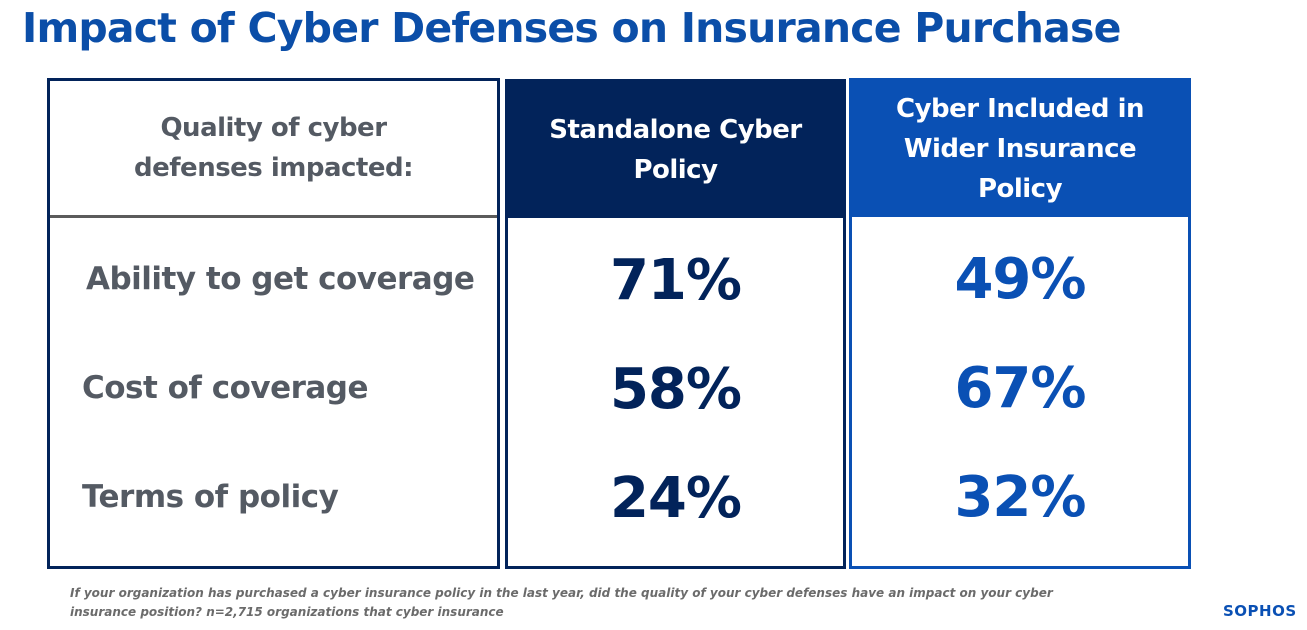  Describe the element at coordinates (225, 388) in the screenshot. I see `row-label: Cost of coverage` at that location.